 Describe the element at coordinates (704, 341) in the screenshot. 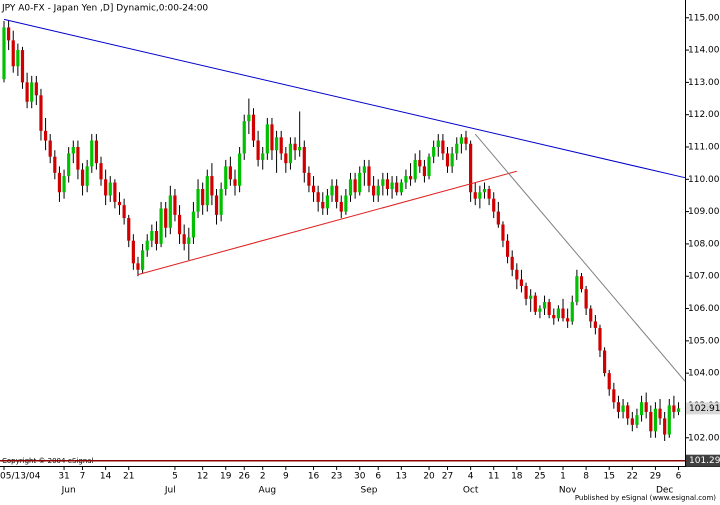

I see `y-tick-label: 105.00` at that location.